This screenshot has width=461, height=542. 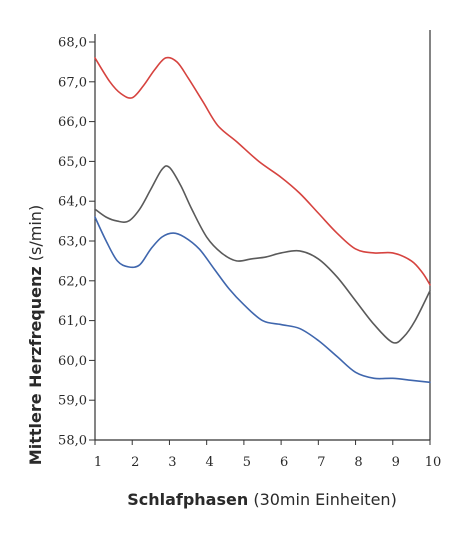 I want to click on x-tick-label: 9, so click(x=396, y=462).